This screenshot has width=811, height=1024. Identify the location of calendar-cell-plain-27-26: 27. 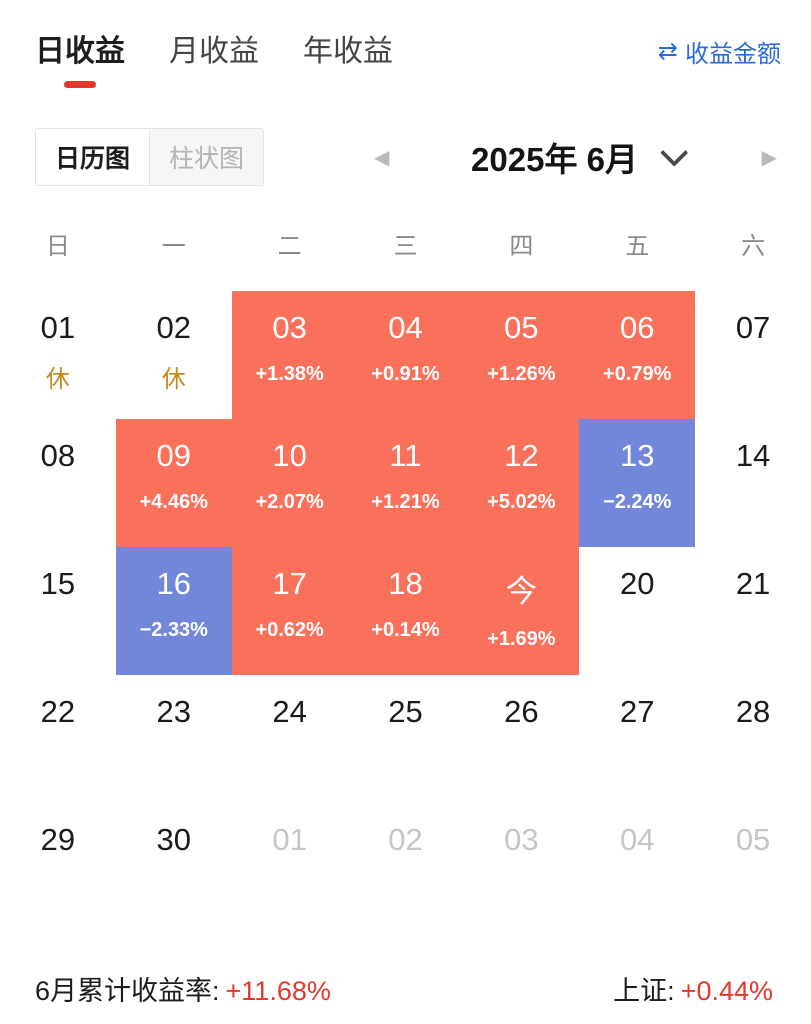
(637, 739).